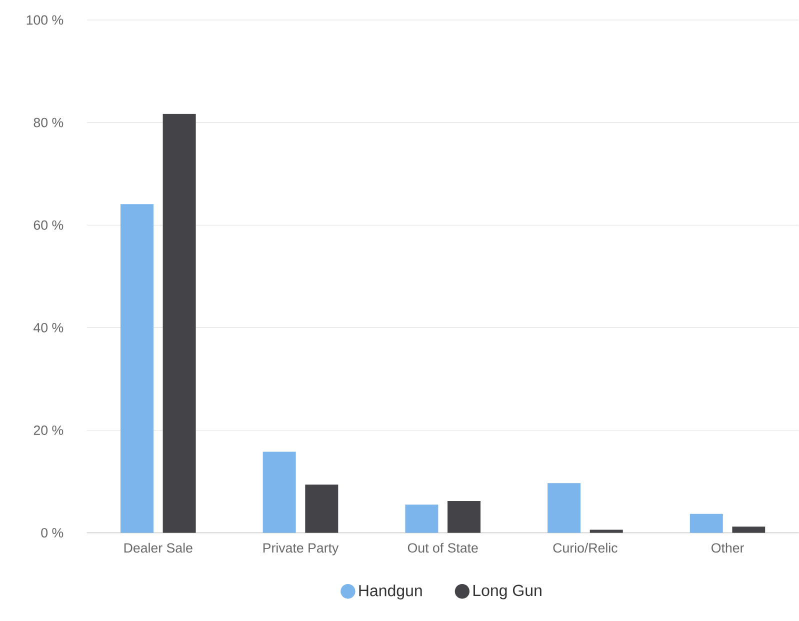 The height and width of the screenshot is (621, 799). Describe the element at coordinates (728, 547) in the screenshot. I see `x-tick-label: Other` at that location.